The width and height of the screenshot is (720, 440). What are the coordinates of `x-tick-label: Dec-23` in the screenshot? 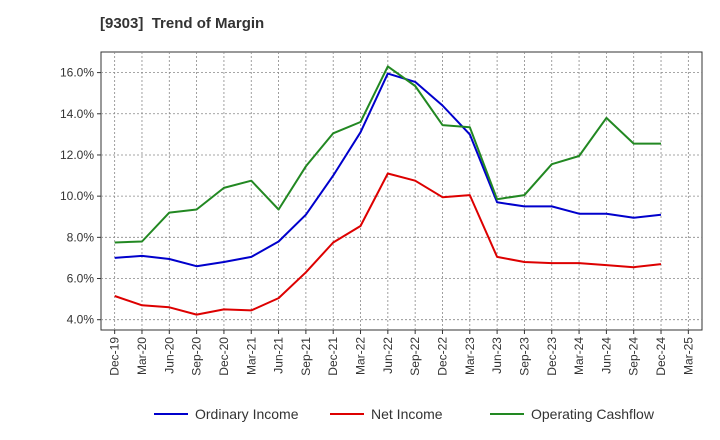 It's located at (552, 356).